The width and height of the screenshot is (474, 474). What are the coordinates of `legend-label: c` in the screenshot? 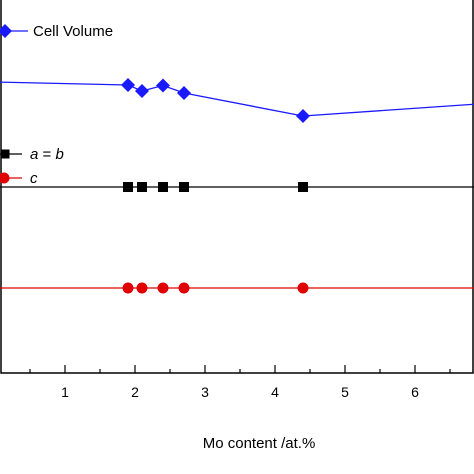 It's located at (34, 178).